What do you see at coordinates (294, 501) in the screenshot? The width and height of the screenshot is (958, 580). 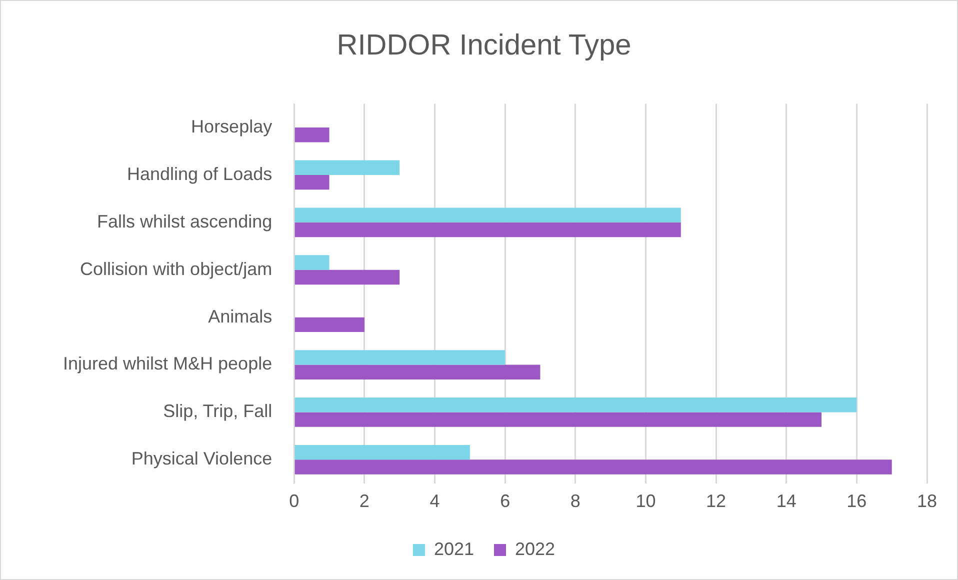 I see `x-tick-label: 0` at bounding box center [294, 501].